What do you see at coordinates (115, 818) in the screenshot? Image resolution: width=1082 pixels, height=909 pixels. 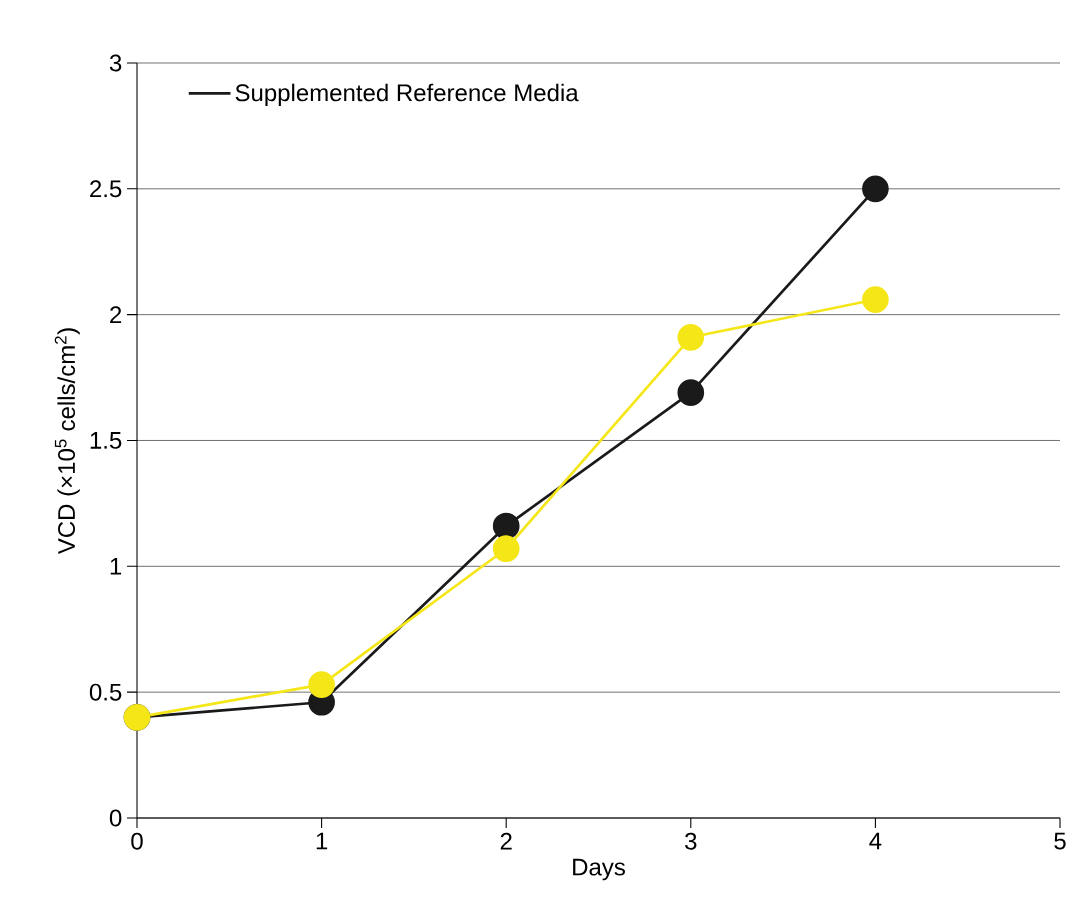 I see `y-tick-label: 0` at bounding box center [115, 818].